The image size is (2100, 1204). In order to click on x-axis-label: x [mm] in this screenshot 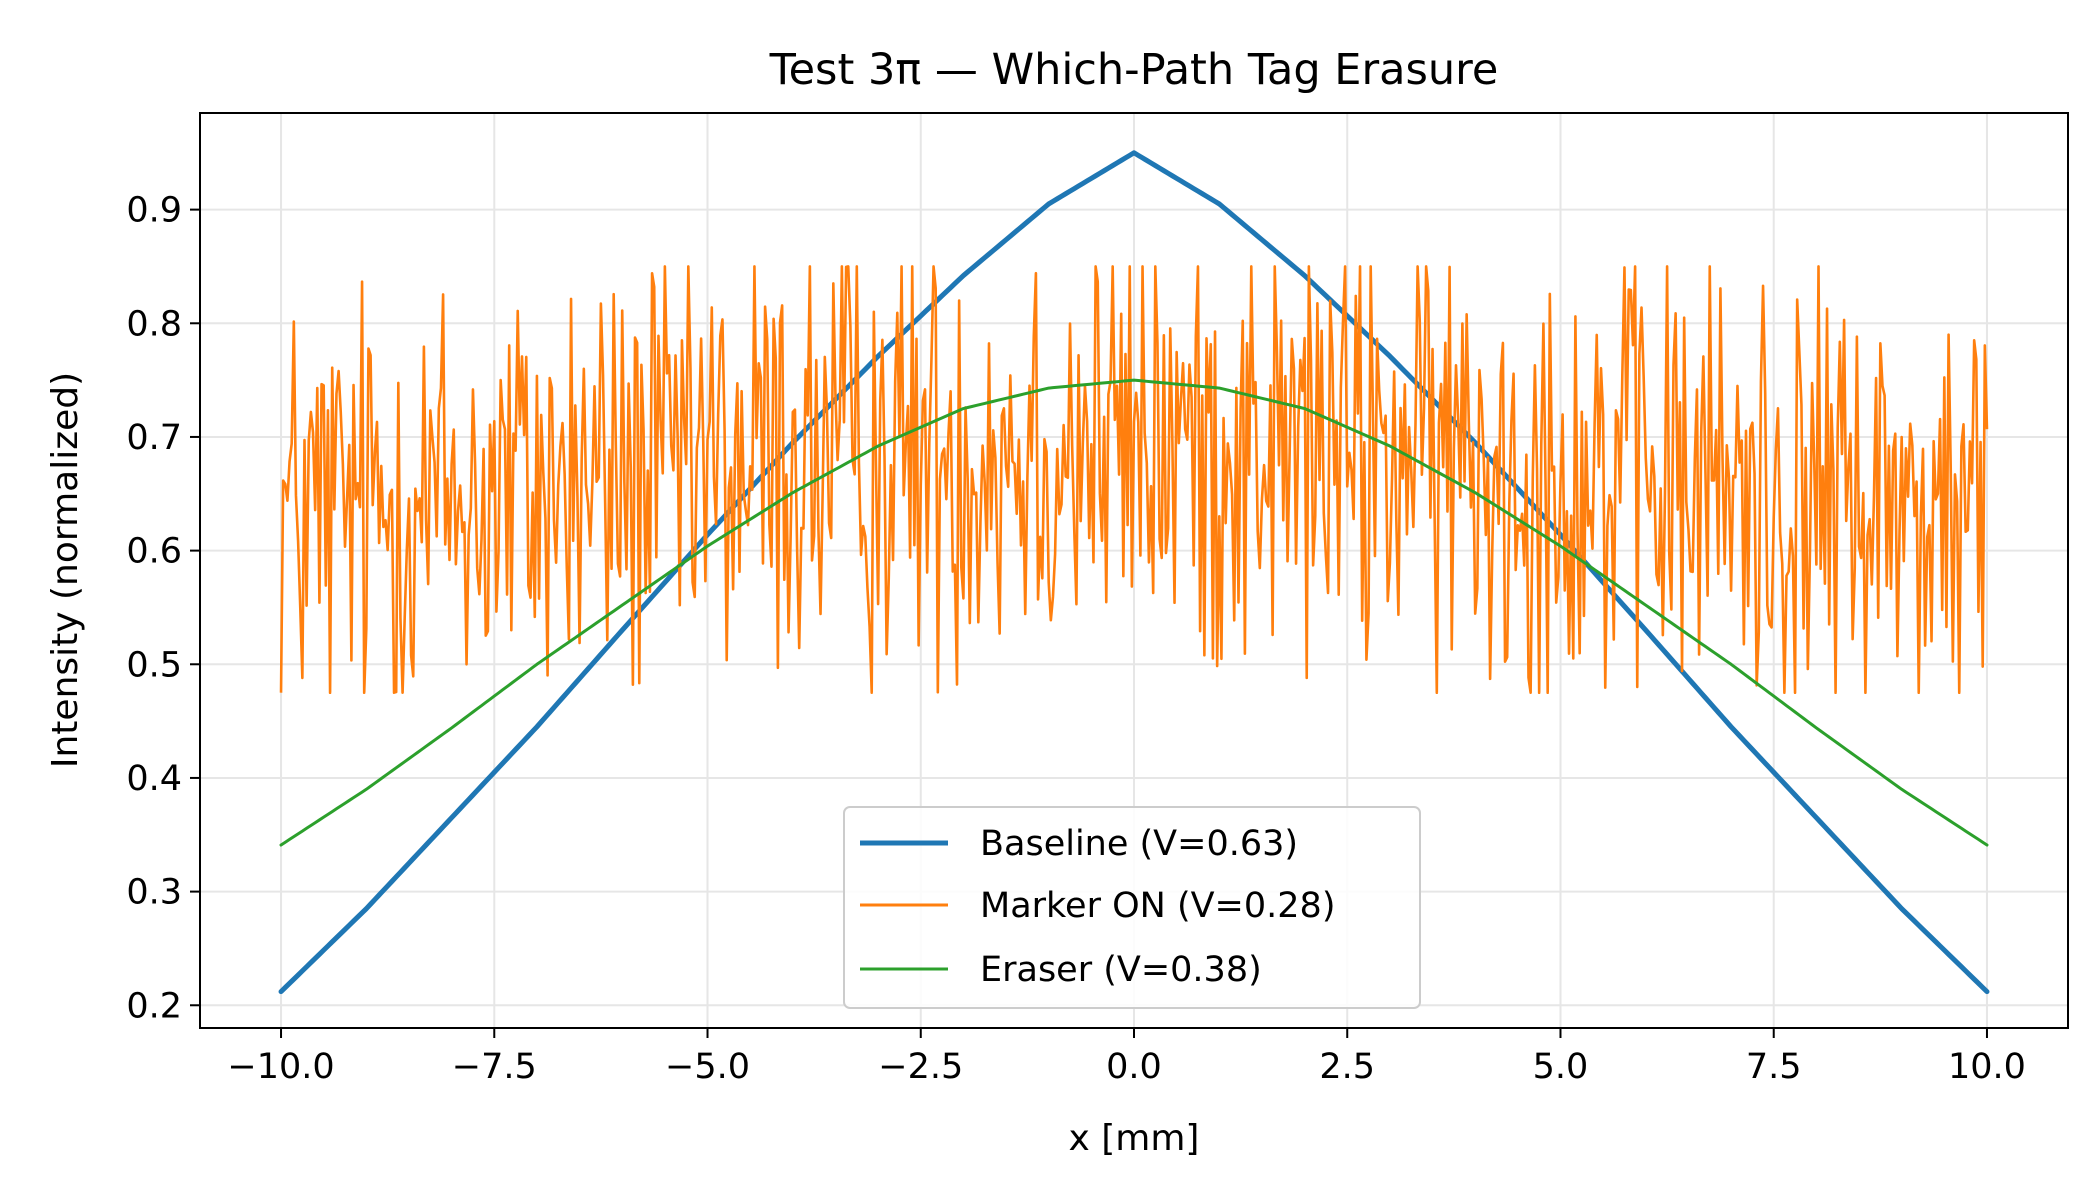, I will do `click(1134, 1138)`.